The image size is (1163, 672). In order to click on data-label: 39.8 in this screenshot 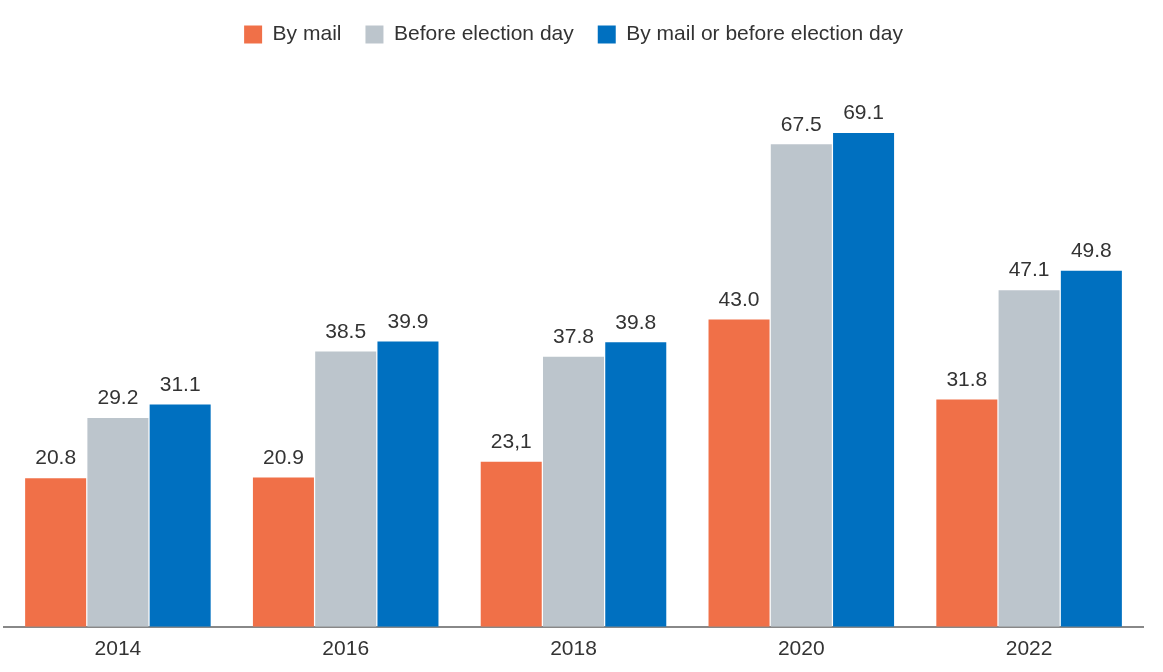, I will do `click(636, 321)`.